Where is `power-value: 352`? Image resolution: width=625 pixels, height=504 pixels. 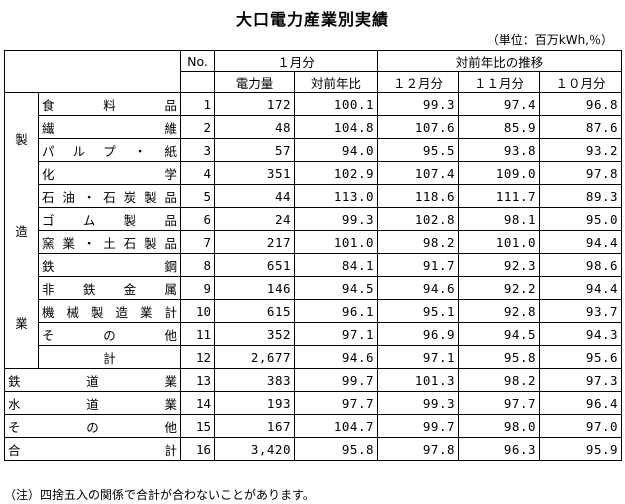 power-value: 352 is located at coordinates (254, 334).